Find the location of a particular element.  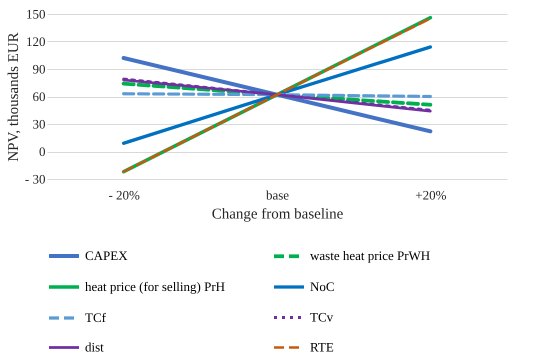

legend-label: RTE is located at coordinates (322, 347).